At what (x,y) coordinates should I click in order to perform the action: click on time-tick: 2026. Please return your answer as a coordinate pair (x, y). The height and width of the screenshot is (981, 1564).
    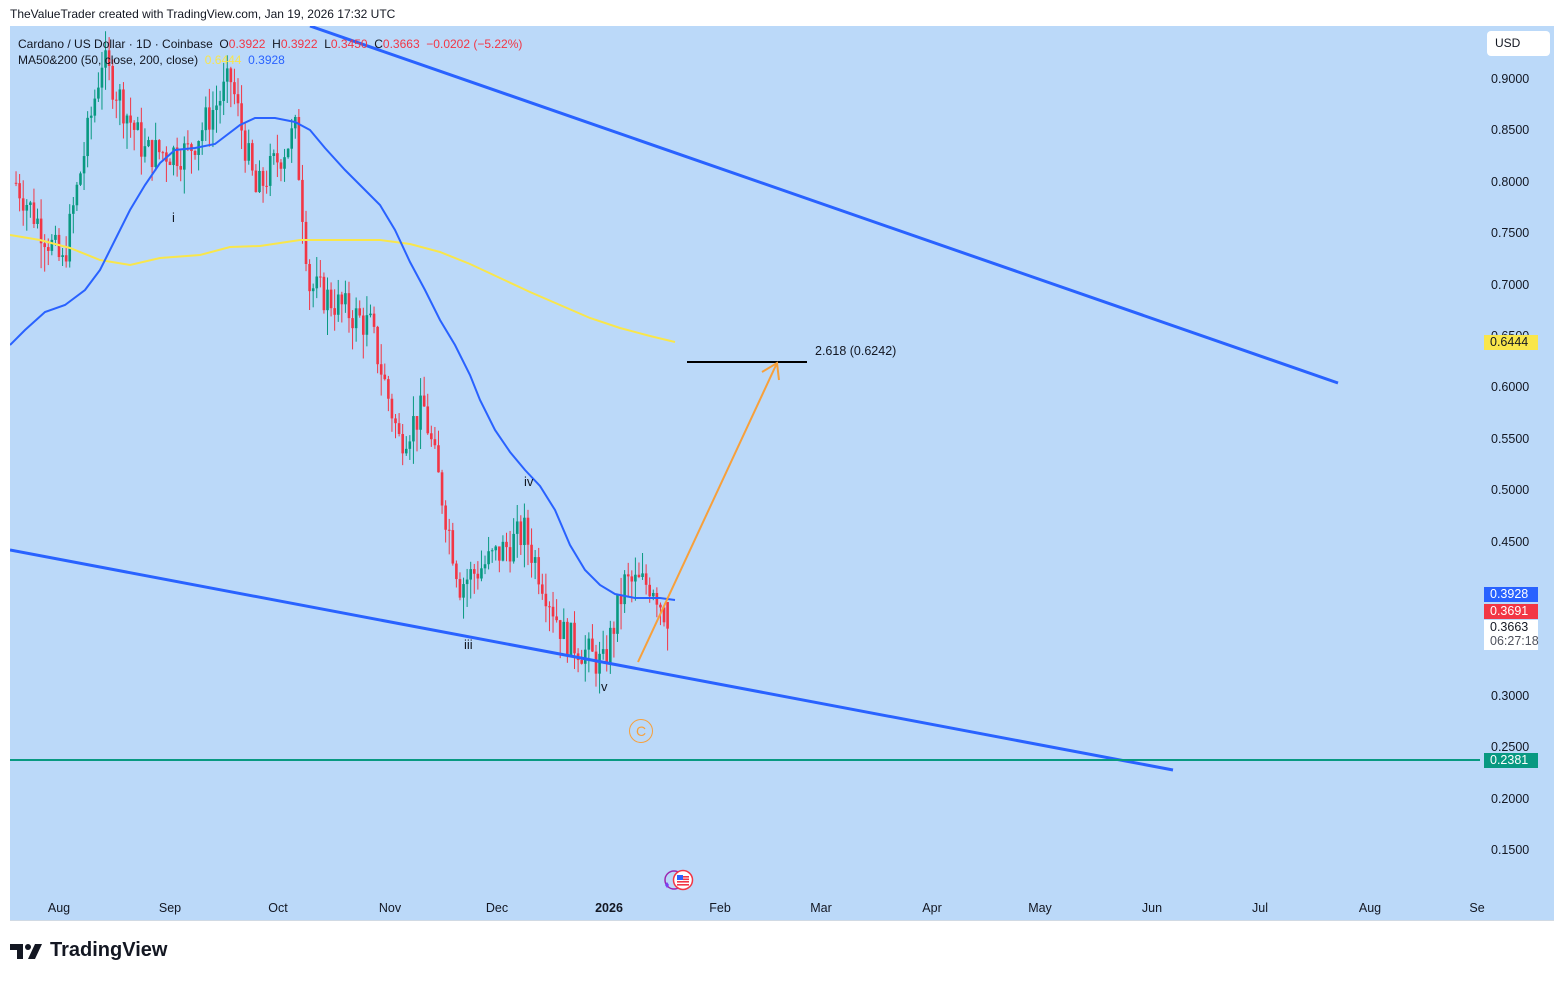
    Looking at the image, I should click on (609, 908).